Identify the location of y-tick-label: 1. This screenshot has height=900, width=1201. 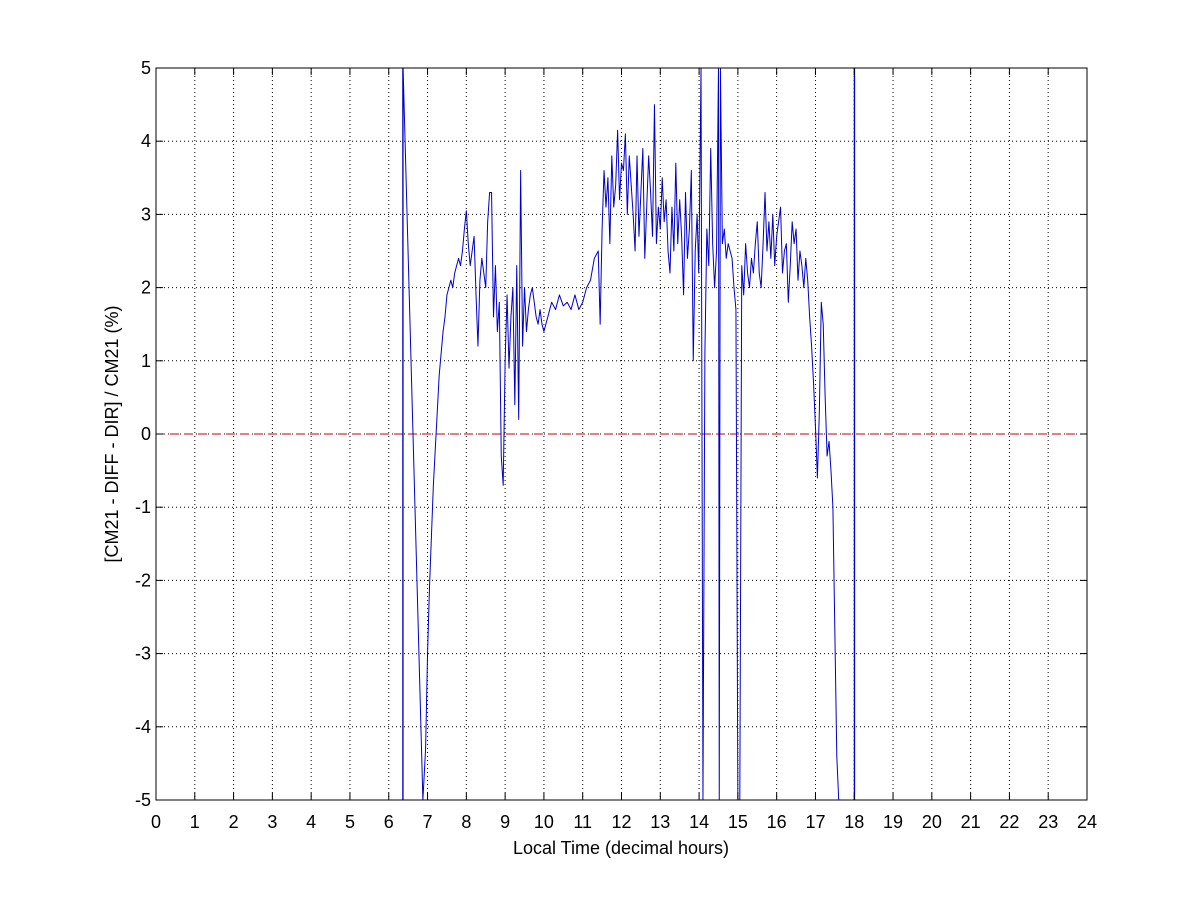
(146, 361).